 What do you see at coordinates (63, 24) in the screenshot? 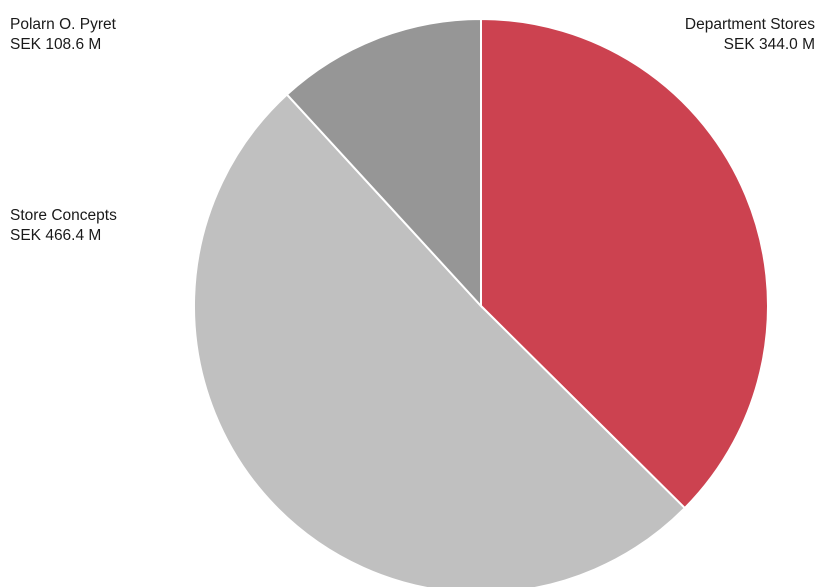
I see `slice-name-polarn-o-pyret: Polarn O. Pyret` at bounding box center [63, 24].